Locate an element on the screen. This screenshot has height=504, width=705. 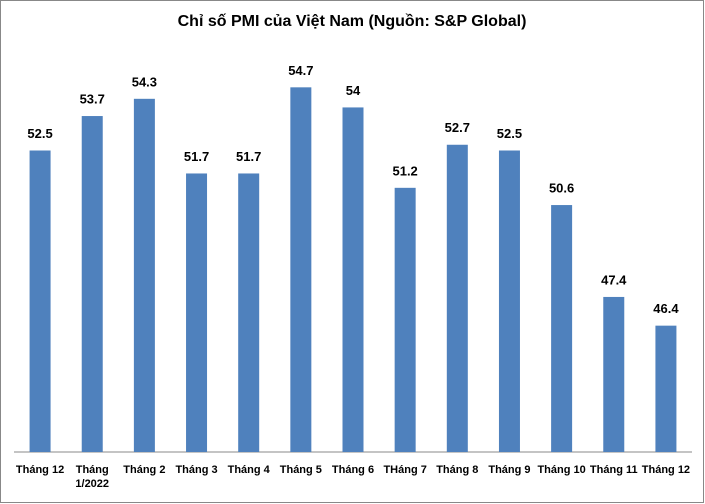
x-tick-label: Tháng 3 is located at coordinates (196, 470).